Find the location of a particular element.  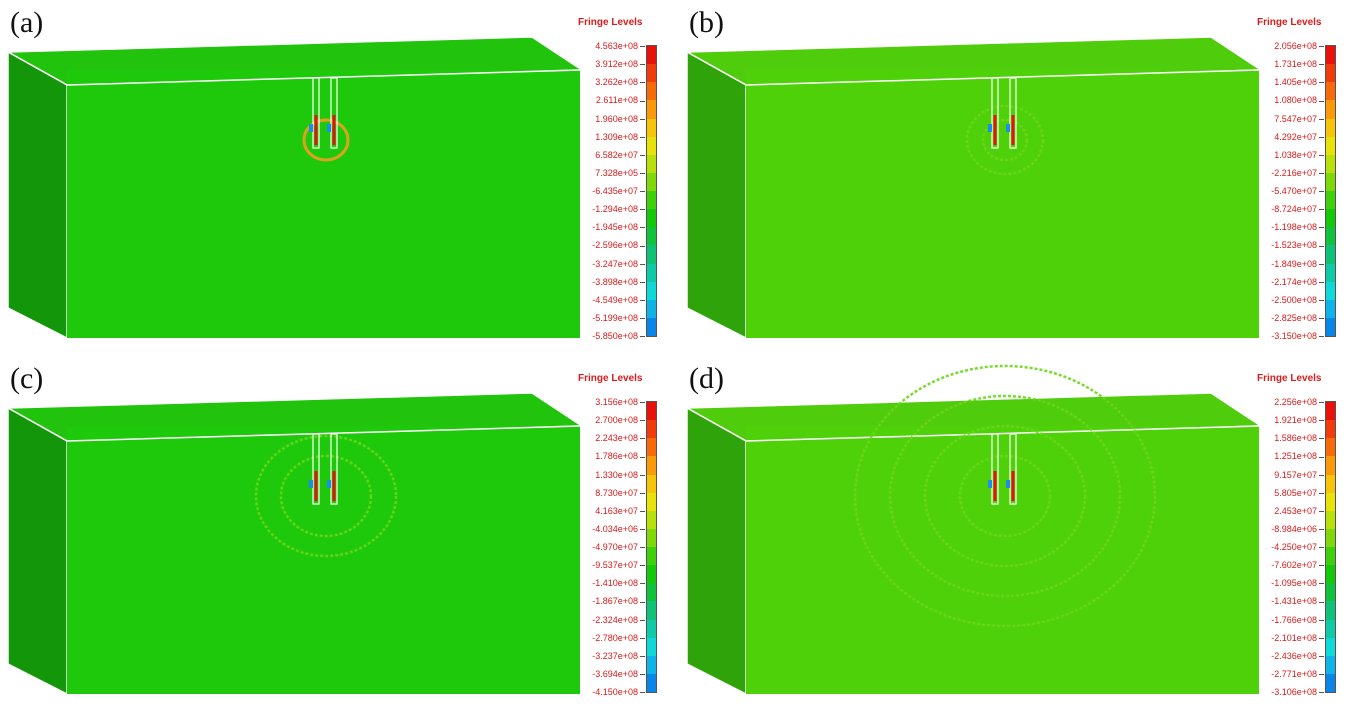

side-face is located at coordinates (37, 195).